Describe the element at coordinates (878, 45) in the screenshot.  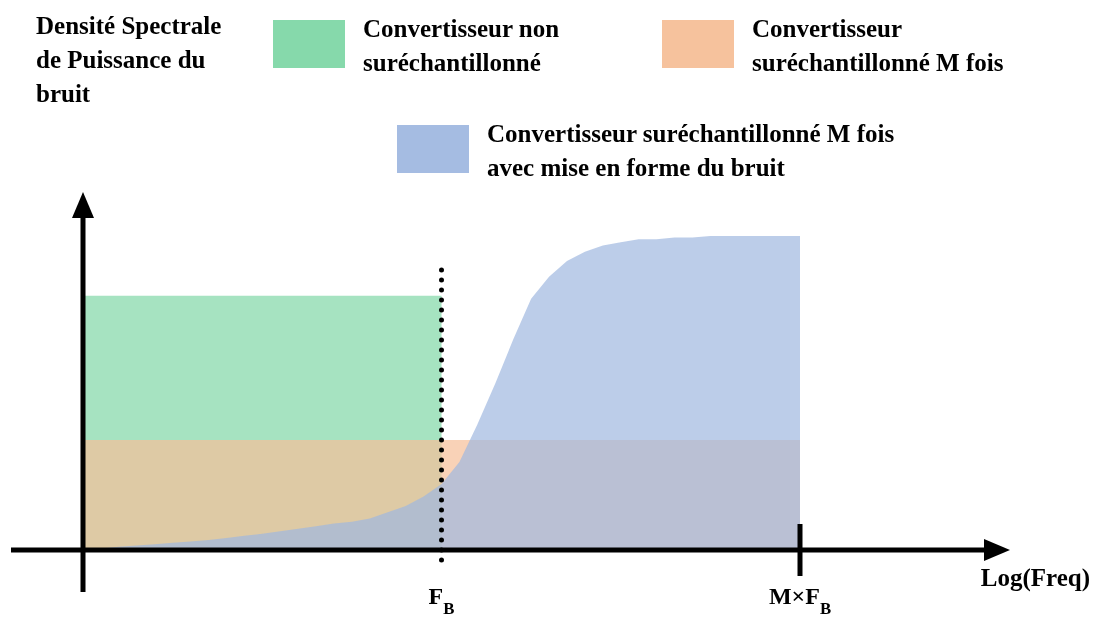
I see `legend-label: Convertisseur suréchantillonné M fois` at that location.